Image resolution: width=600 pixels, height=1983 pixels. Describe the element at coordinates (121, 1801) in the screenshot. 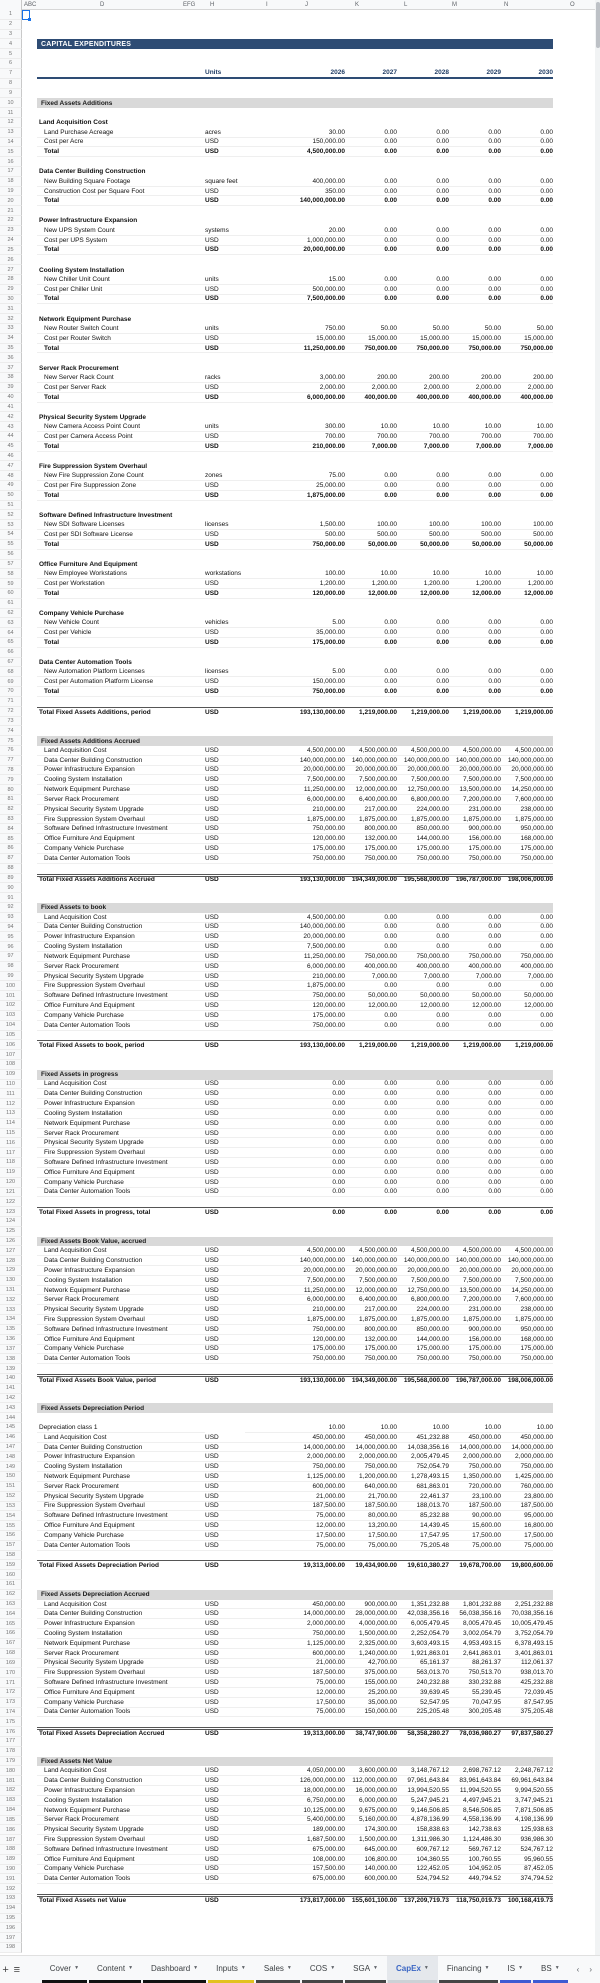

I see `row-label: Cooling System Installation` at that location.